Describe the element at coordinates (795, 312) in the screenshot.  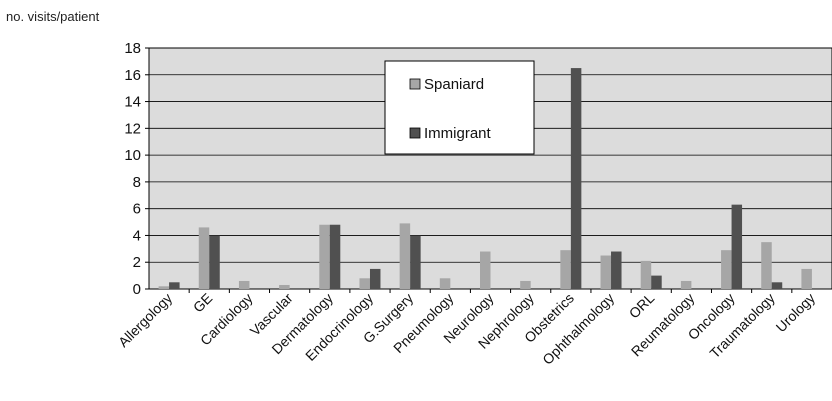
I see `x-tick-label: Urology` at that location.